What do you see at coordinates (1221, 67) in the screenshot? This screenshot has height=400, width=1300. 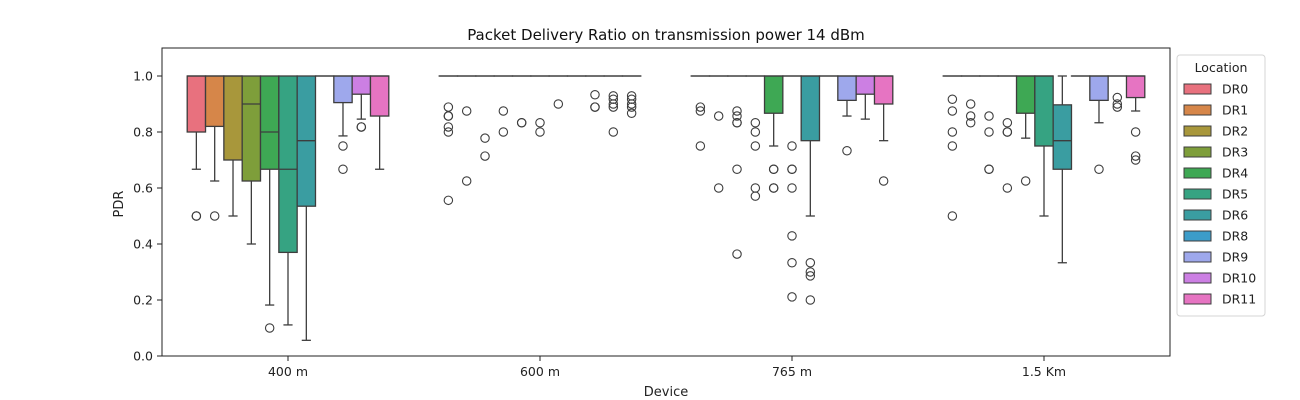 I see `legend-title: Location` at bounding box center [1221, 67].